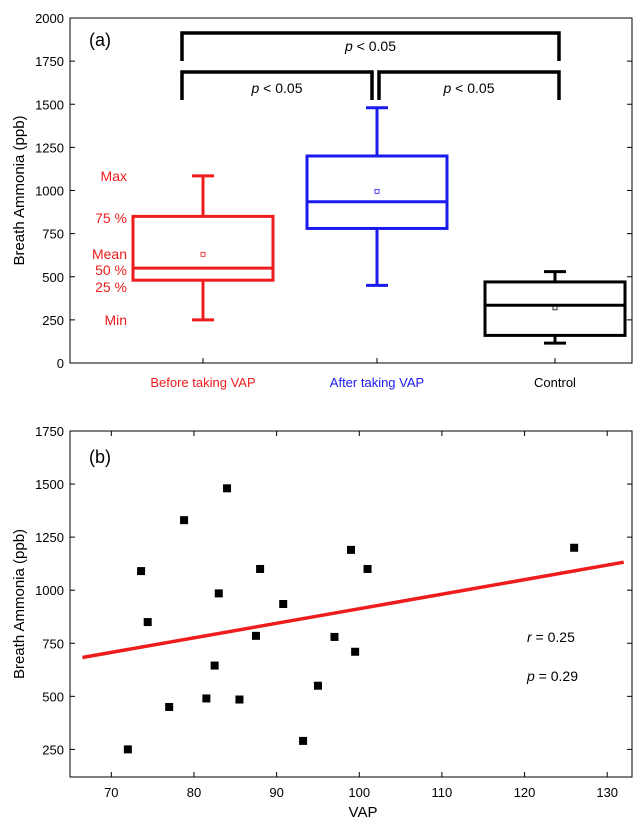  What do you see at coordinates (53, 696) in the screenshot?
I see `y-tick-label-b: 500` at bounding box center [53, 696].